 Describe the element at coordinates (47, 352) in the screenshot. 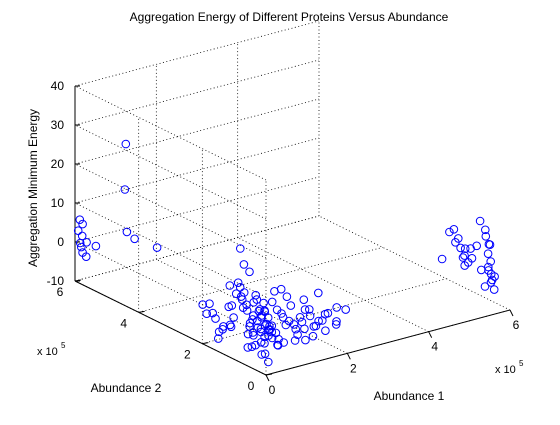

I see `y-multiplier-text: x 10` at that location.